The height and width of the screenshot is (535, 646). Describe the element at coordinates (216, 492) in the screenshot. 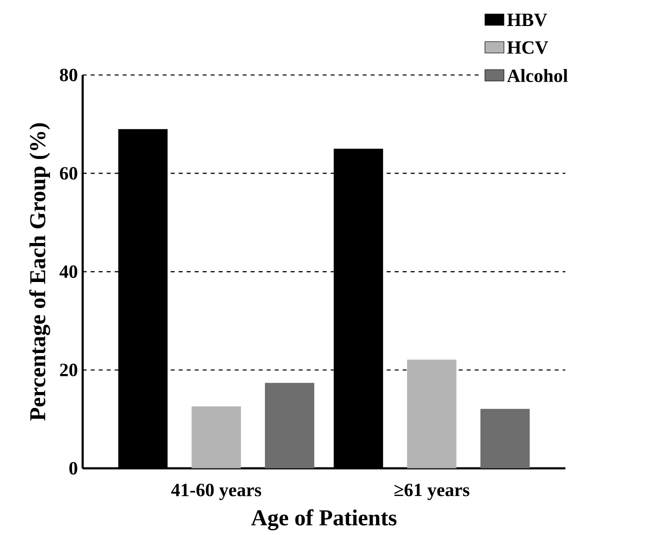

I see `x-tick-label: 41-60 years` at that location.